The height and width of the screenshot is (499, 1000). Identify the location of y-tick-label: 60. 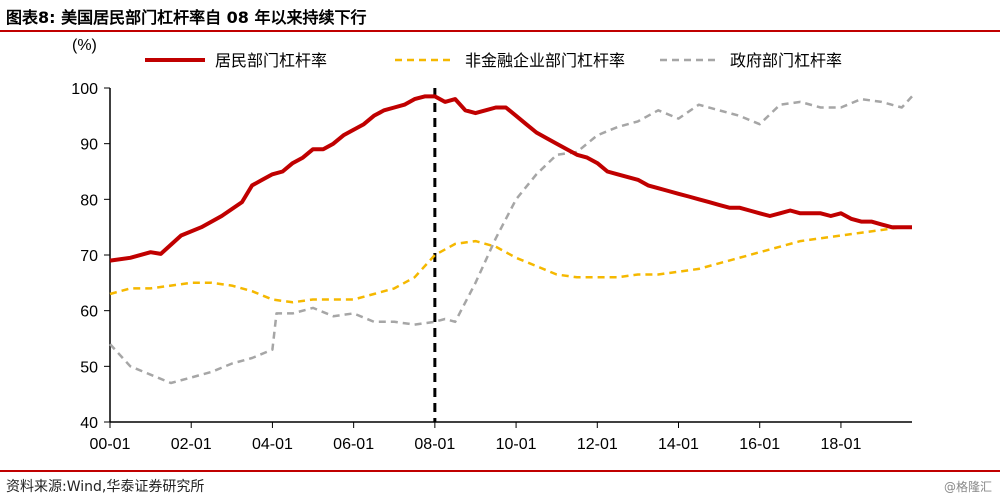
(89, 312).